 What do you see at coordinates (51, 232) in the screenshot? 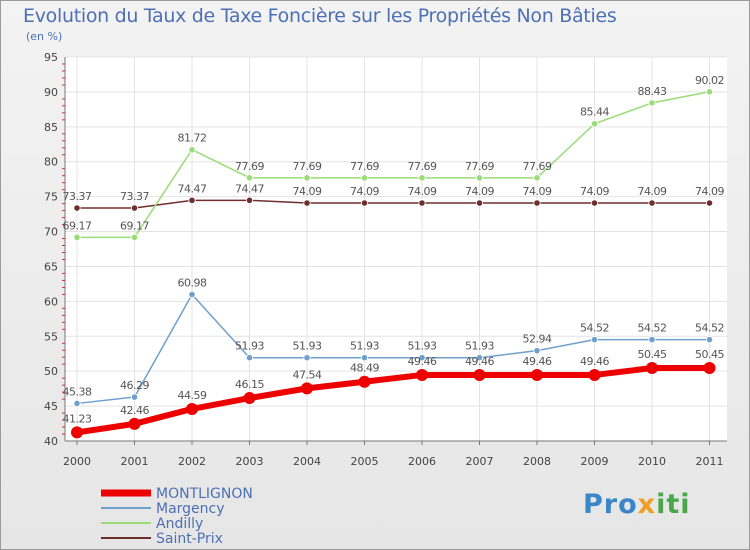
I see `y-tick-label: 70` at bounding box center [51, 232].